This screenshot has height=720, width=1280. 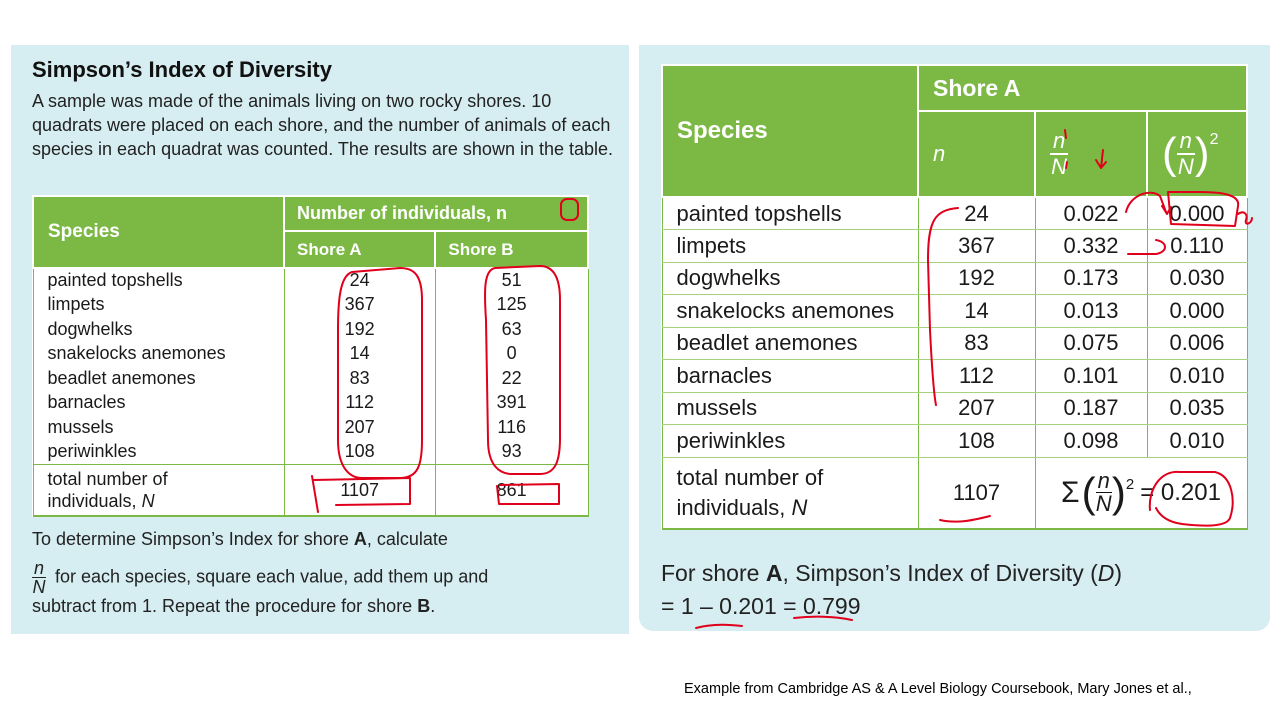 What do you see at coordinates (1197, 343) in the screenshot?
I see `squared-cell: 0.006` at bounding box center [1197, 343].